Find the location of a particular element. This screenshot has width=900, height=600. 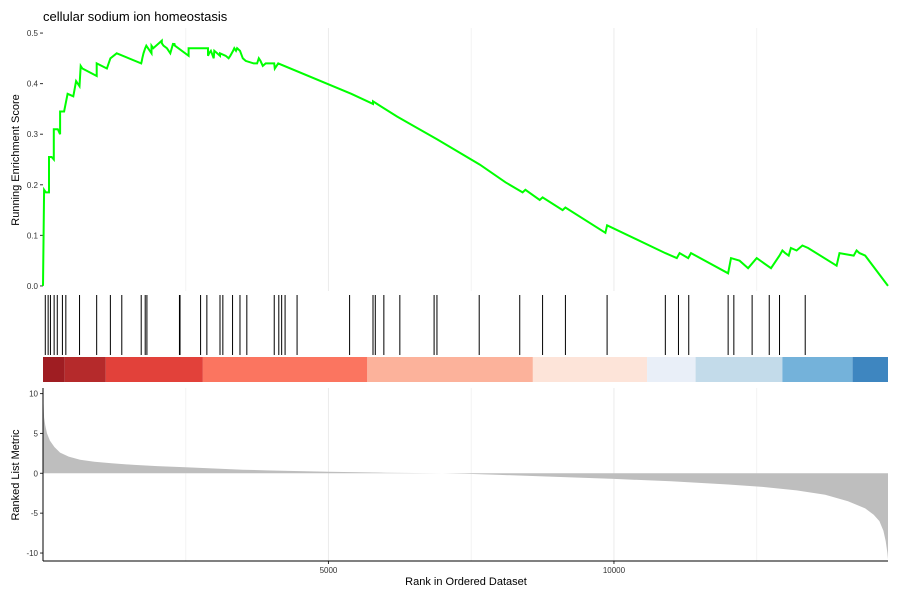

metric-y-tick-label: 10 is located at coordinates (33, 394).